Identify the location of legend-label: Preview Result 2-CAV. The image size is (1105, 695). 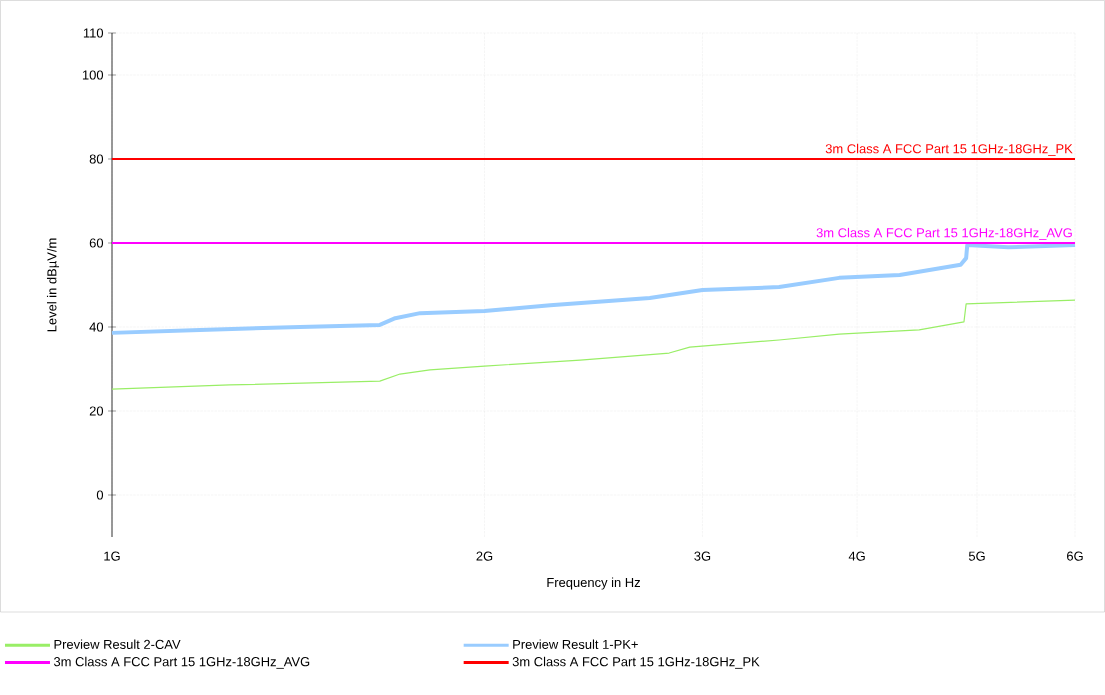
(117, 644).